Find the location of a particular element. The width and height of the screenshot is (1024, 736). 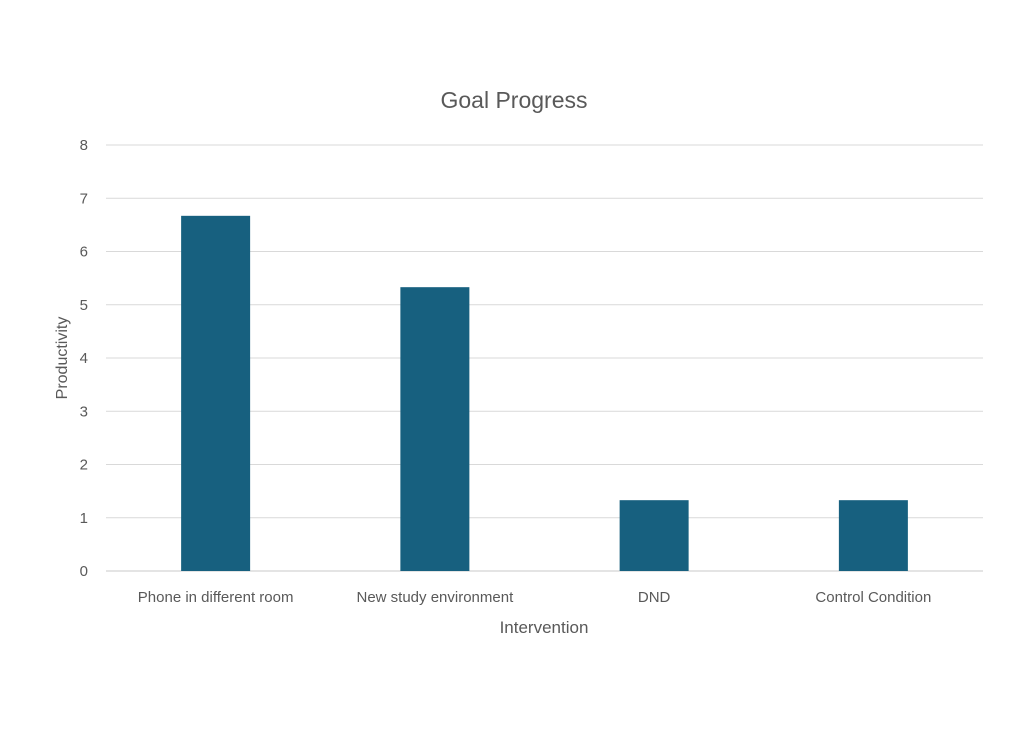

y-tick-label: 3 is located at coordinates (84, 411).